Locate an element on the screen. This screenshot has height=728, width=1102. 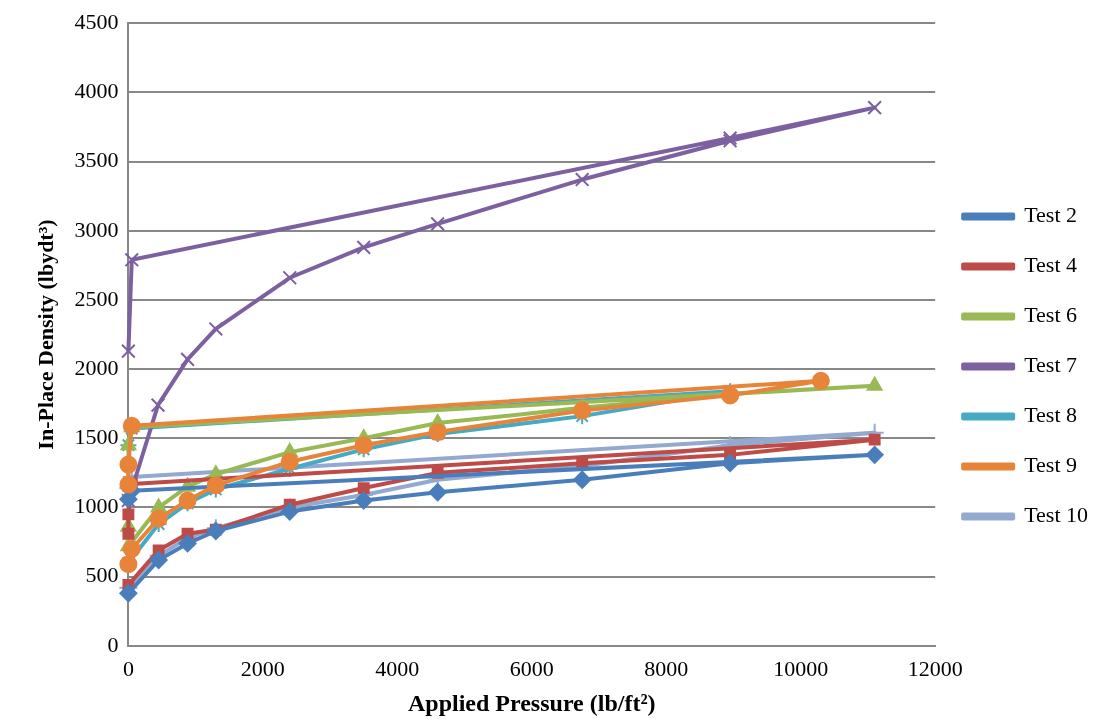
legend-label: Test 6 is located at coordinates (1050, 315).